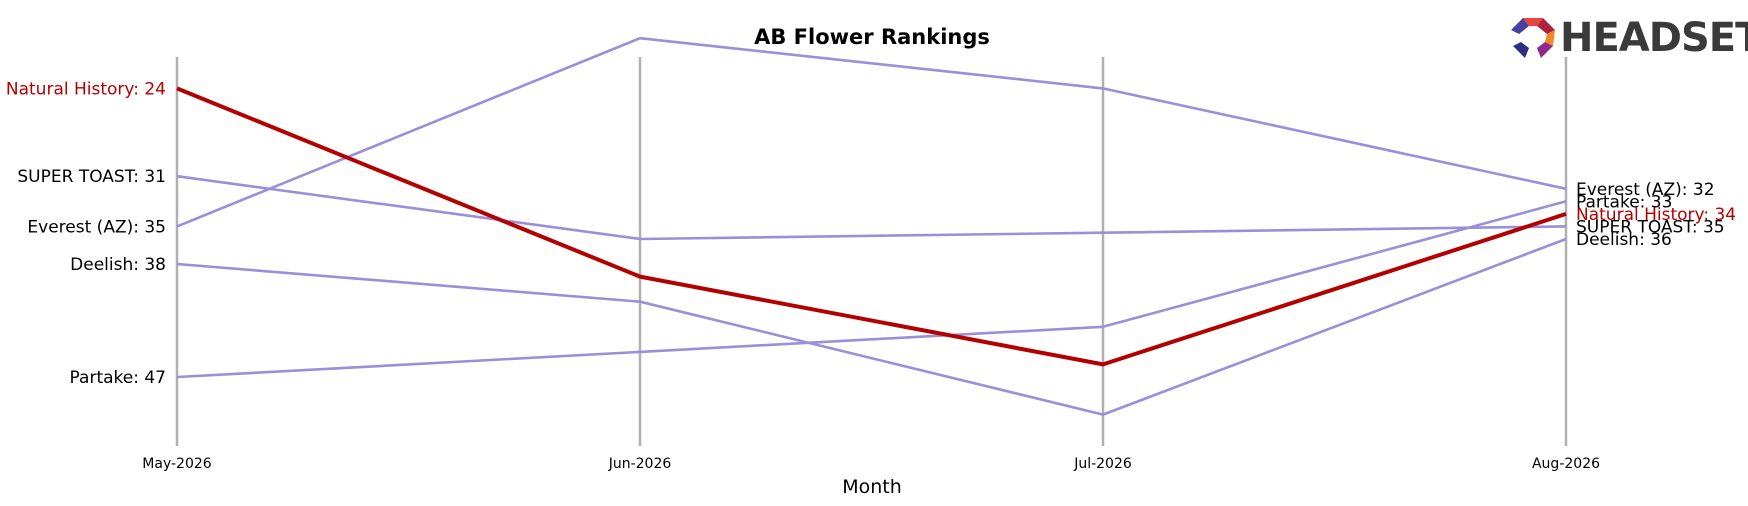 This screenshot has height=506, width=1748. What do you see at coordinates (176, 464) in the screenshot?
I see `tick-label-may-2026: May-2026` at bounding box center [176, 464].